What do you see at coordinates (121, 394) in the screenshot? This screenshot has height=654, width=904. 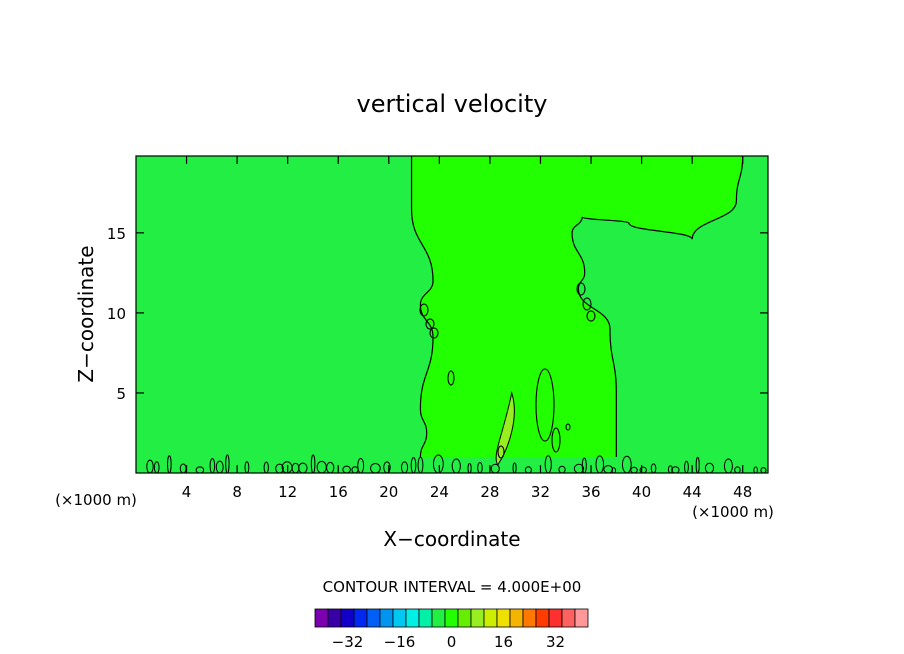 I see `y-tick-label: 5` at bounding box center [121, 394].